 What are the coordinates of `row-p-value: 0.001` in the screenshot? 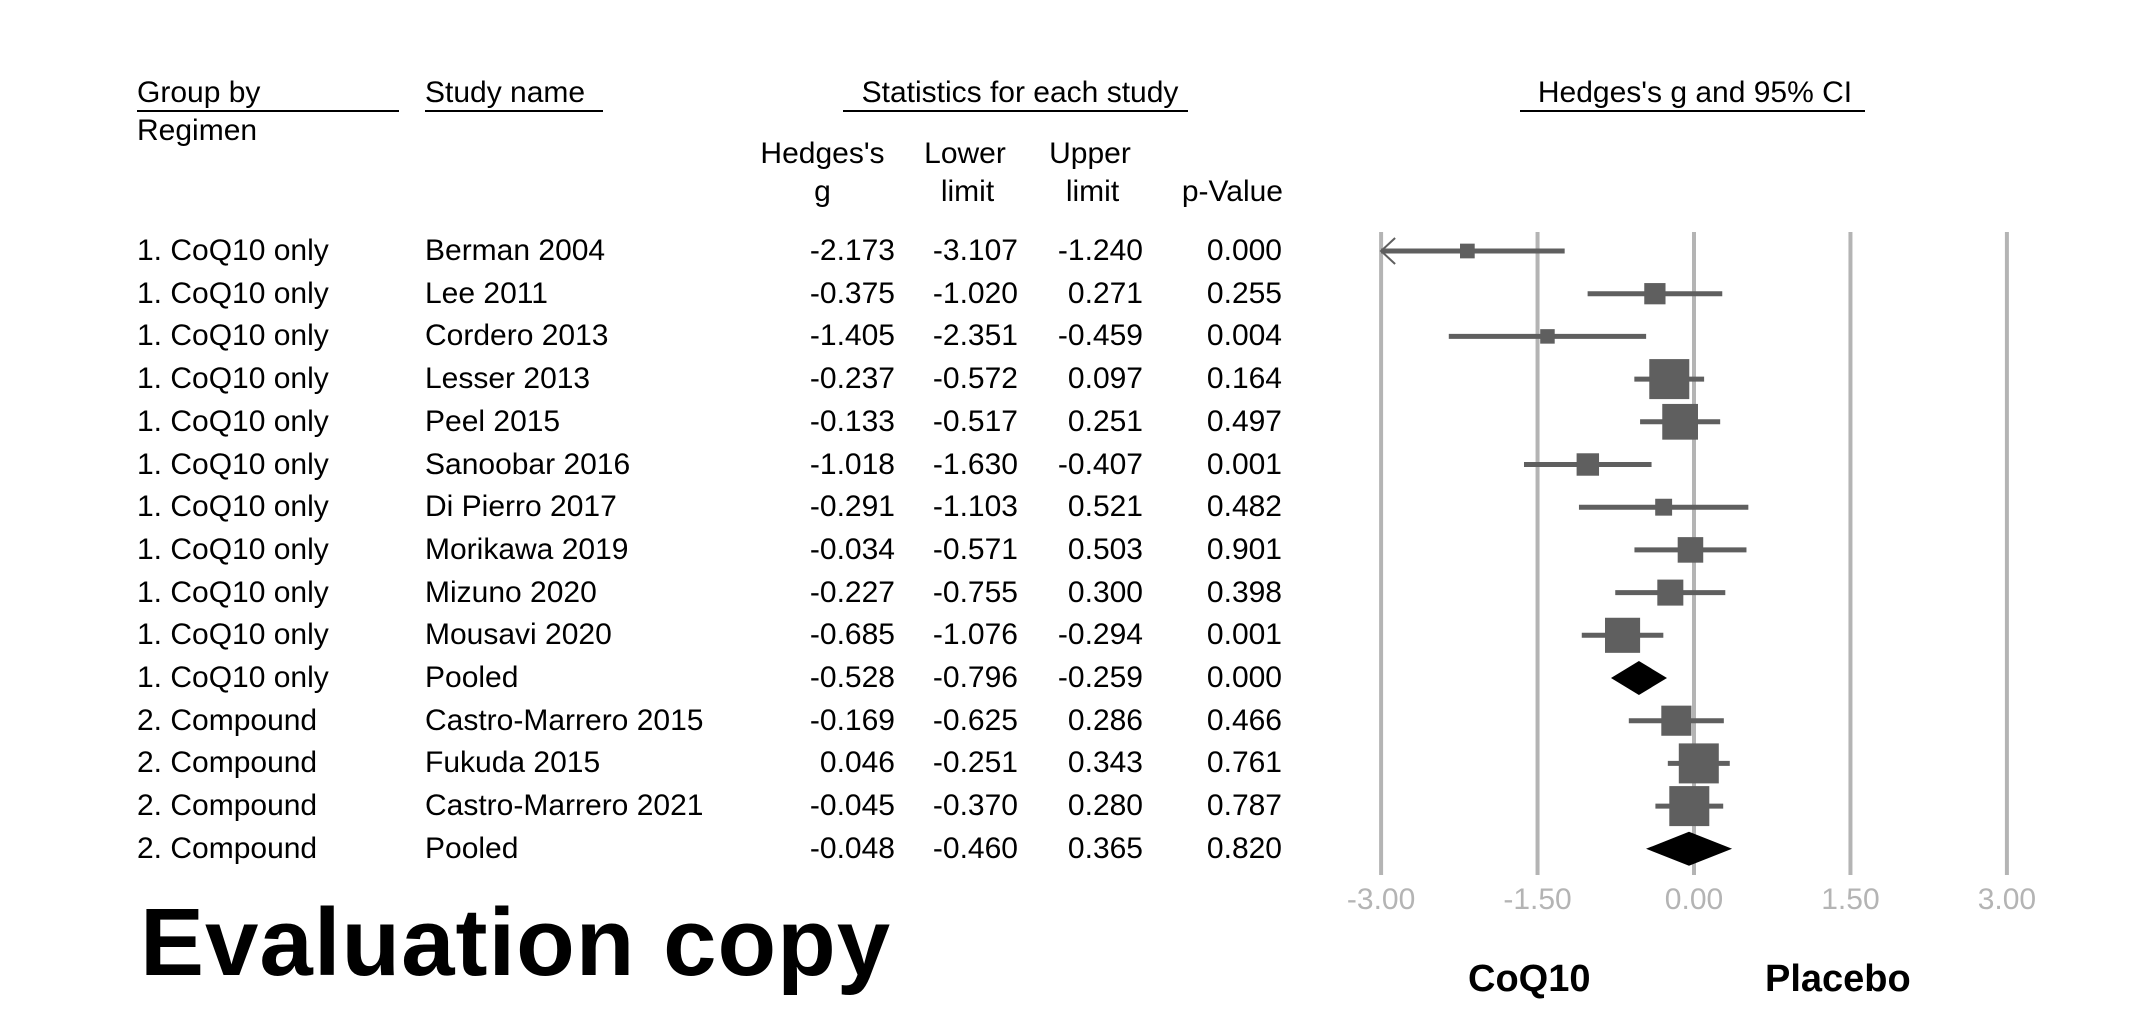 It's located at (1244, 464).